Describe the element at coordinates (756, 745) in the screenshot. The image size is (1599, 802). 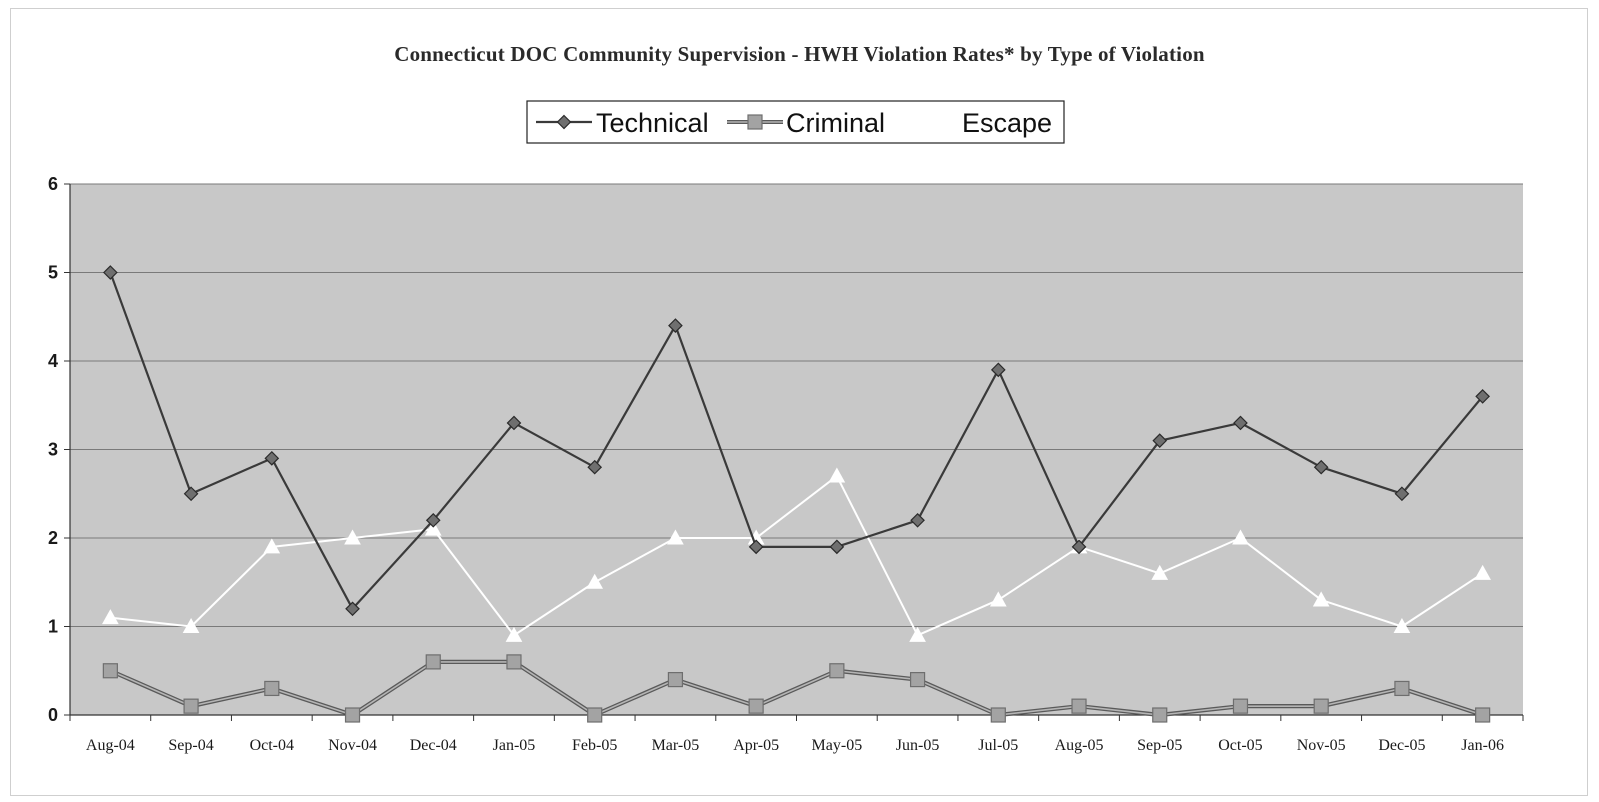
I see `x-tick-label: Apr-05` at that location.